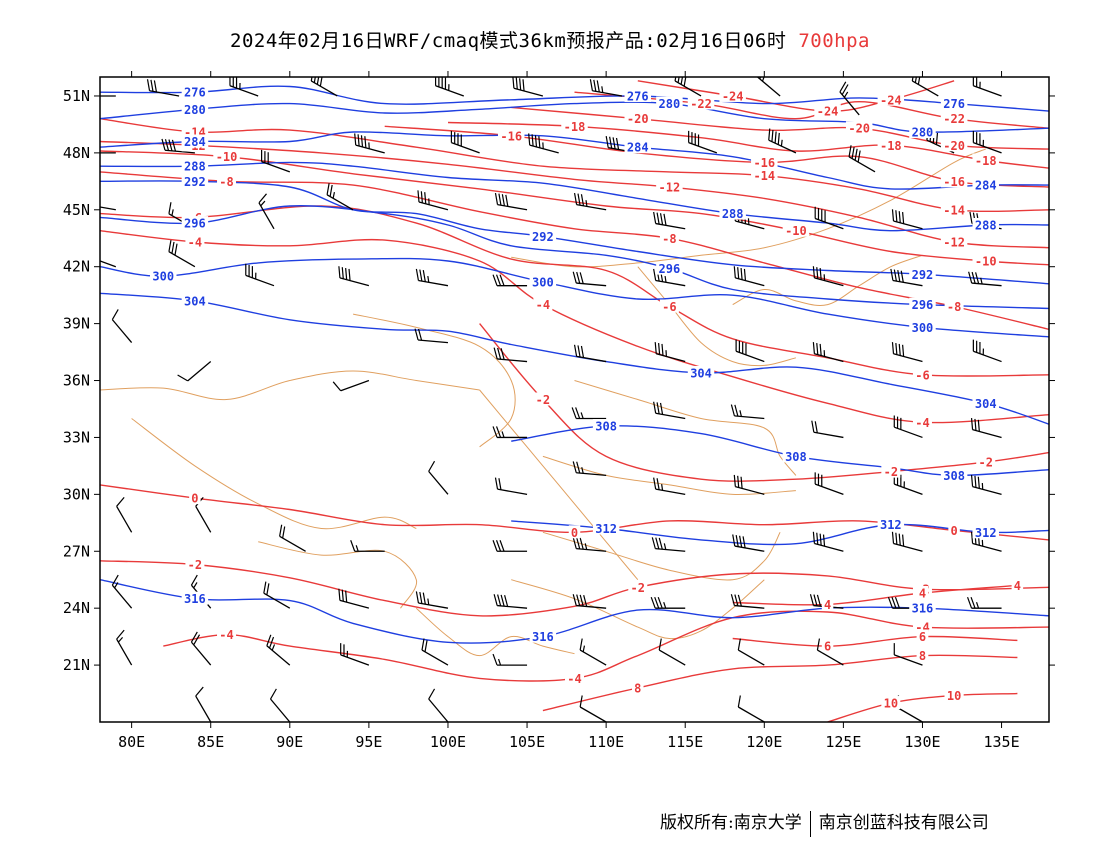 Image resolution: width=1100 pixels, height=850 pixels. I want to click on lat-tick-label: 21N, so click(76, 665).